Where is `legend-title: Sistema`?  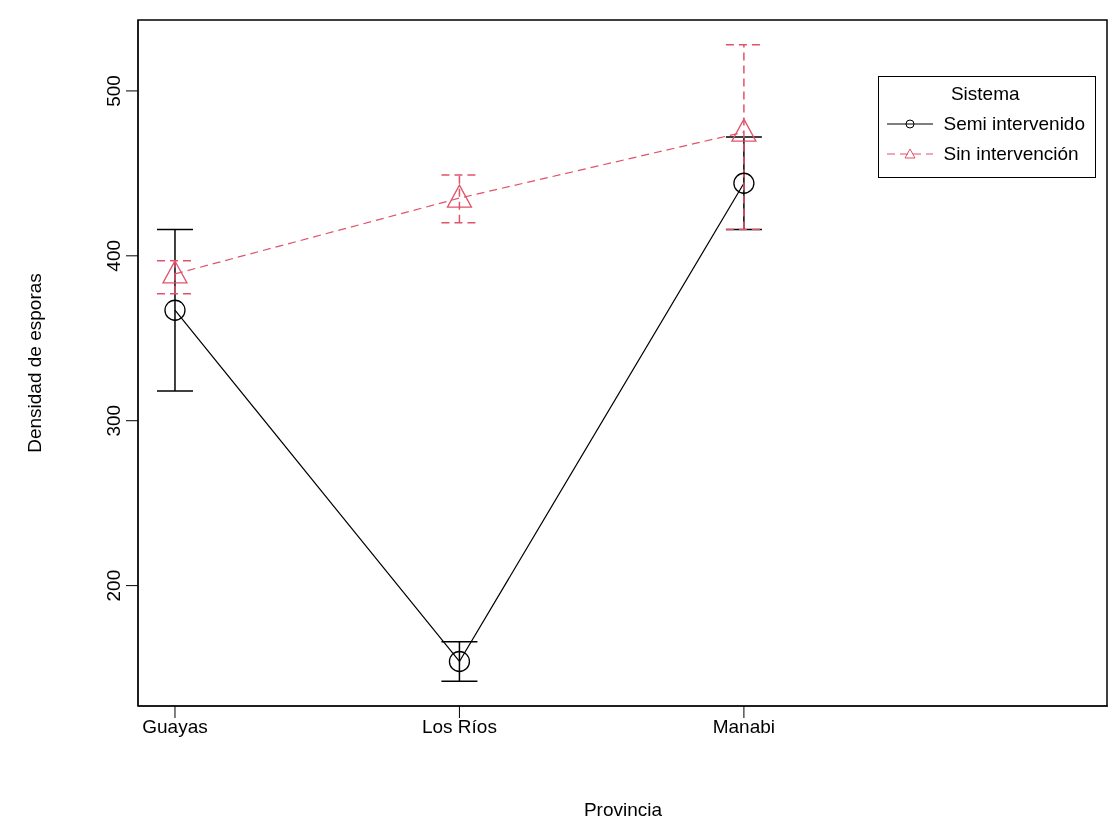
legend-title: Sistema is located at coordinates (985, 94).